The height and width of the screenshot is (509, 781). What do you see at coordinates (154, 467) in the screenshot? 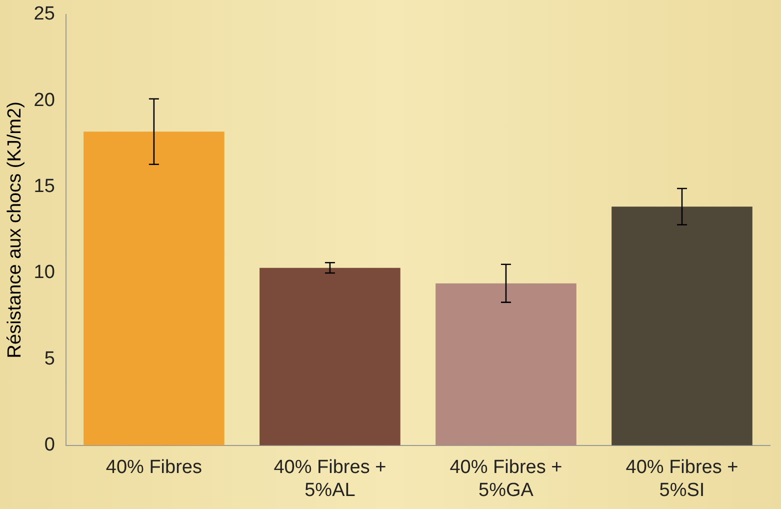
I see `x-tick-label: 40% Fibres` at bounding box center [154, 467].